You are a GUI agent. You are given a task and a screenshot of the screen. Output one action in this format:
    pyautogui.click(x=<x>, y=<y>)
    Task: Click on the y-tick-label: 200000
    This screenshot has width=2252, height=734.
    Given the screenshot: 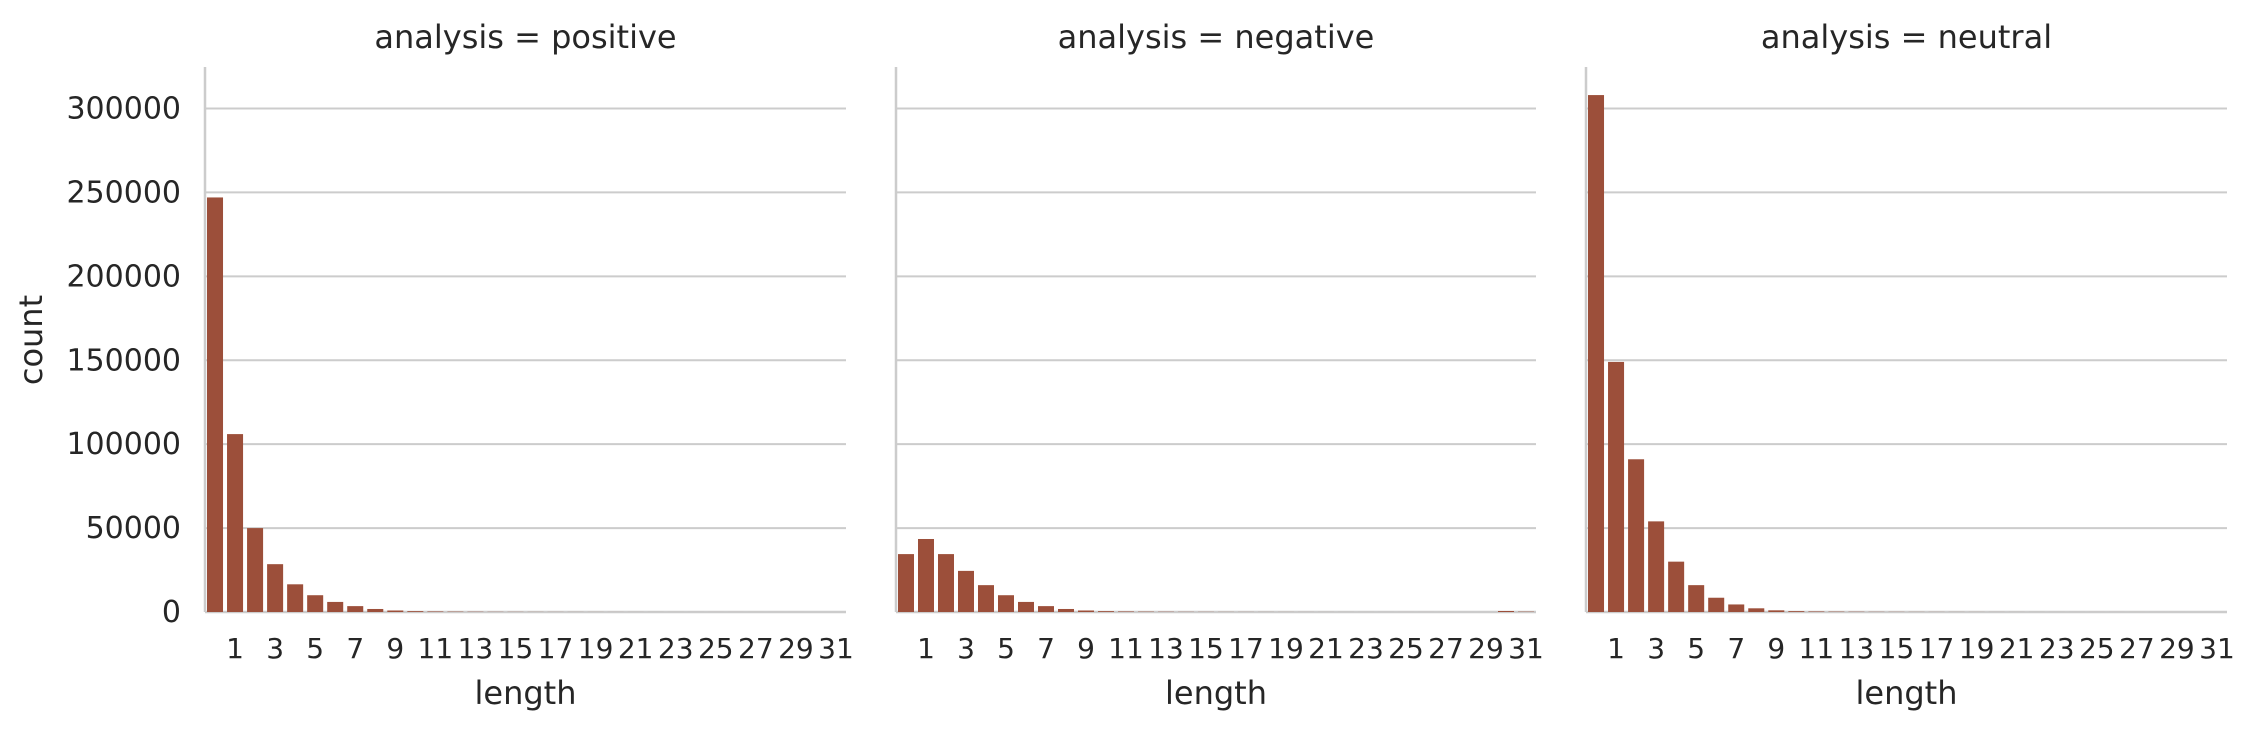 What is the action you would take?
    pyautogui.click(x=123, y=276)
    